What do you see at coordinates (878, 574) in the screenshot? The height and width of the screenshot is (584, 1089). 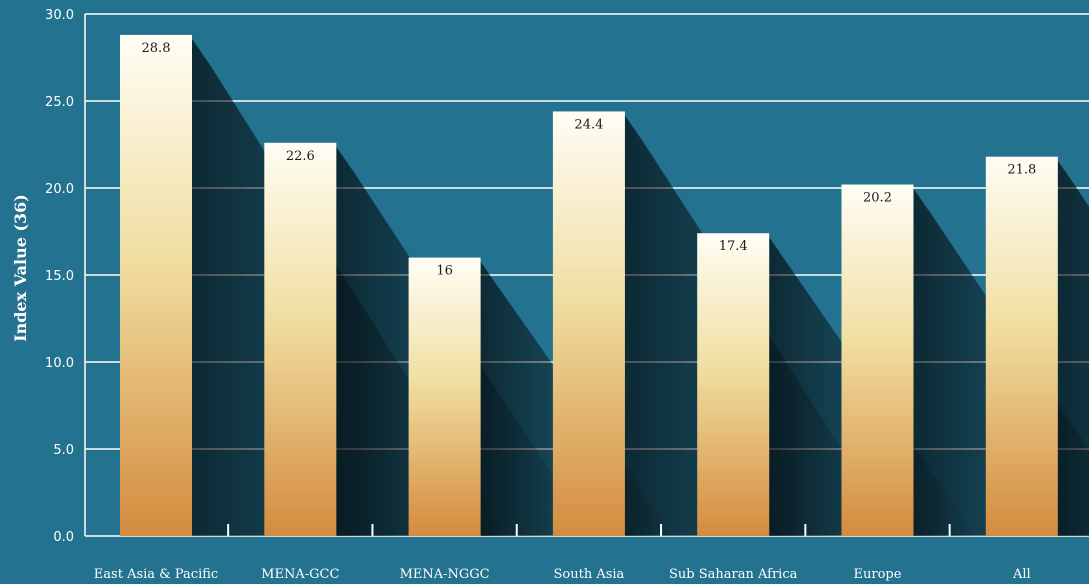 I see `x-tick-label: Europe` at bounding box center [878, 574].